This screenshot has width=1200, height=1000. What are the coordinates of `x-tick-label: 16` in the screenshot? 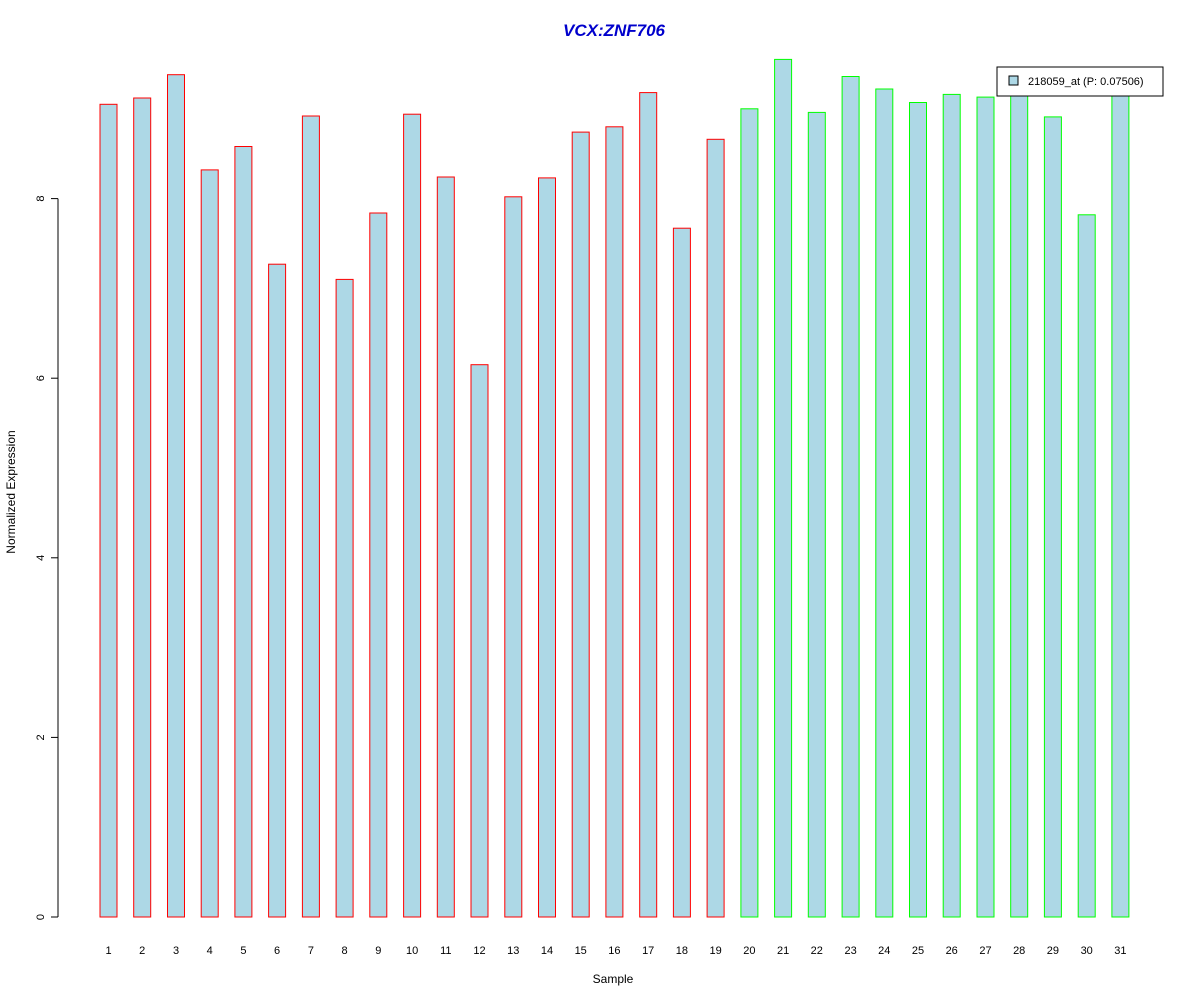 It's located at (614, 951).